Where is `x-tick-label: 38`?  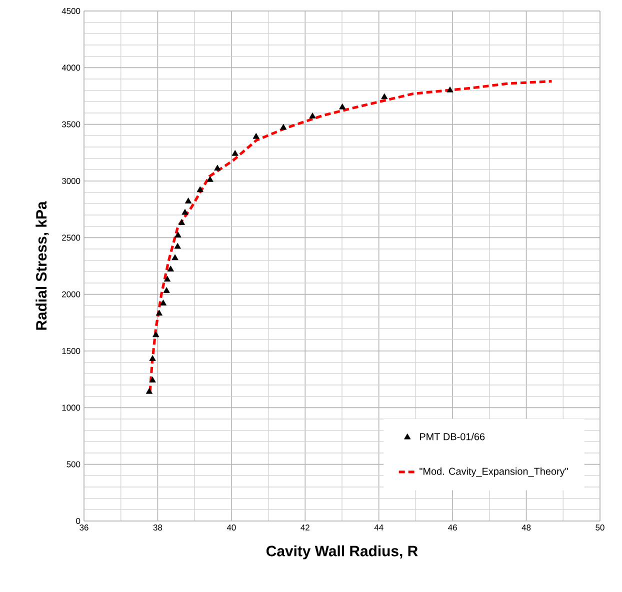
x-tick-label: 38 is located at coordinates (157, 527).